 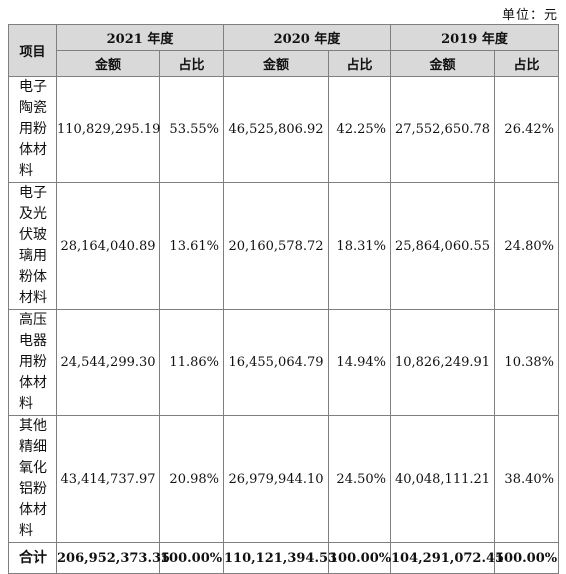 I want to click on ratio-cell: 13.61%, so click(x=191, y=246).